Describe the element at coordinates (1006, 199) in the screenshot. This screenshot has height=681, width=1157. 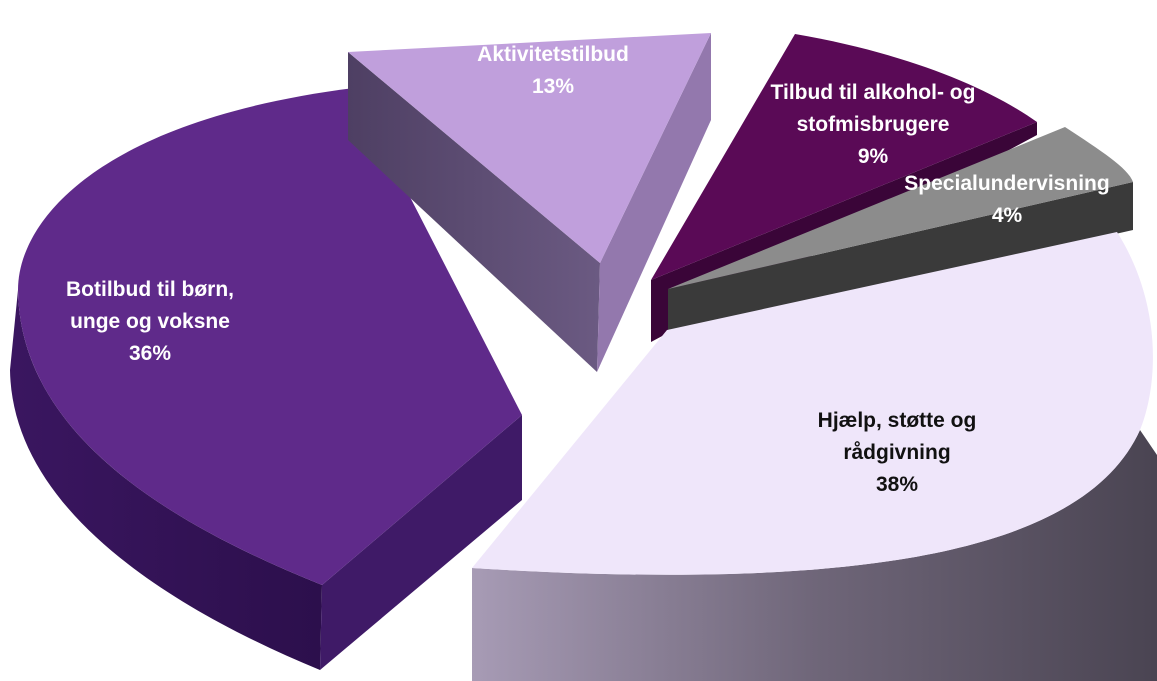
I see `slice-label-specialundervisning: Specialundervisning 4%` at that location.